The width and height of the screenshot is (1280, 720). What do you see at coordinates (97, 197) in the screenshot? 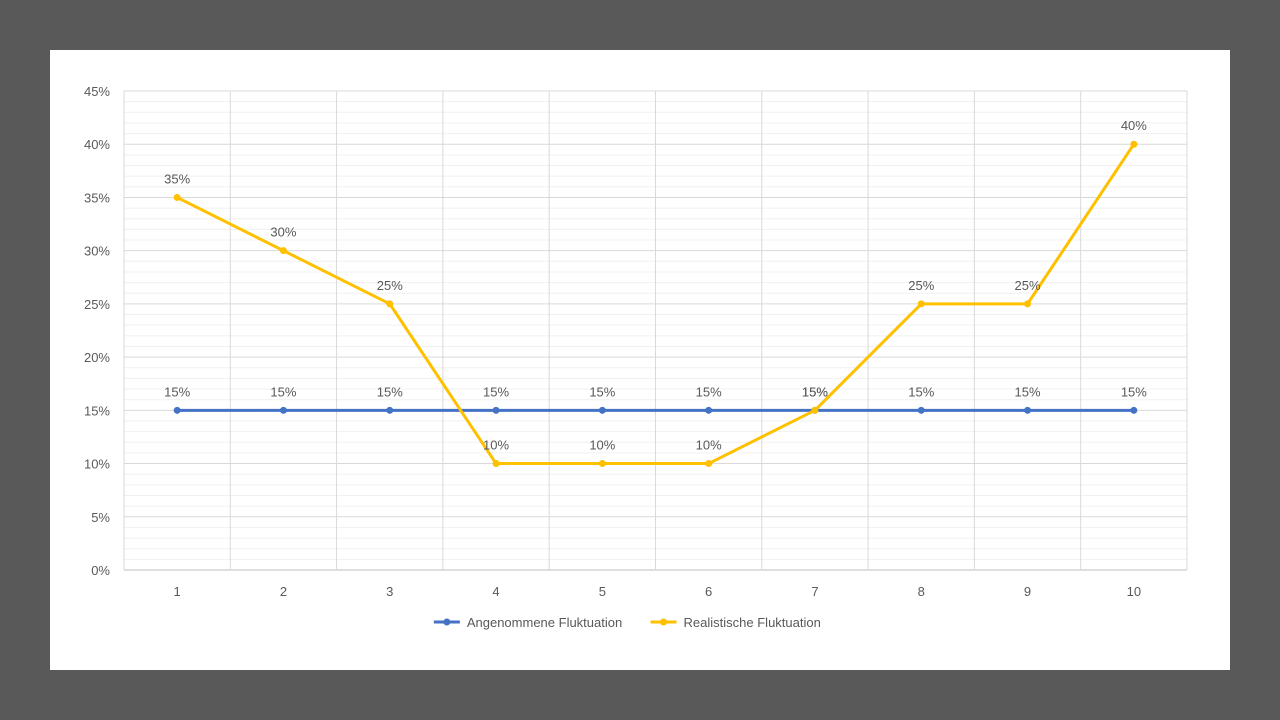
I see `y-tick-label: 35%` at bounding box center [97, 197].